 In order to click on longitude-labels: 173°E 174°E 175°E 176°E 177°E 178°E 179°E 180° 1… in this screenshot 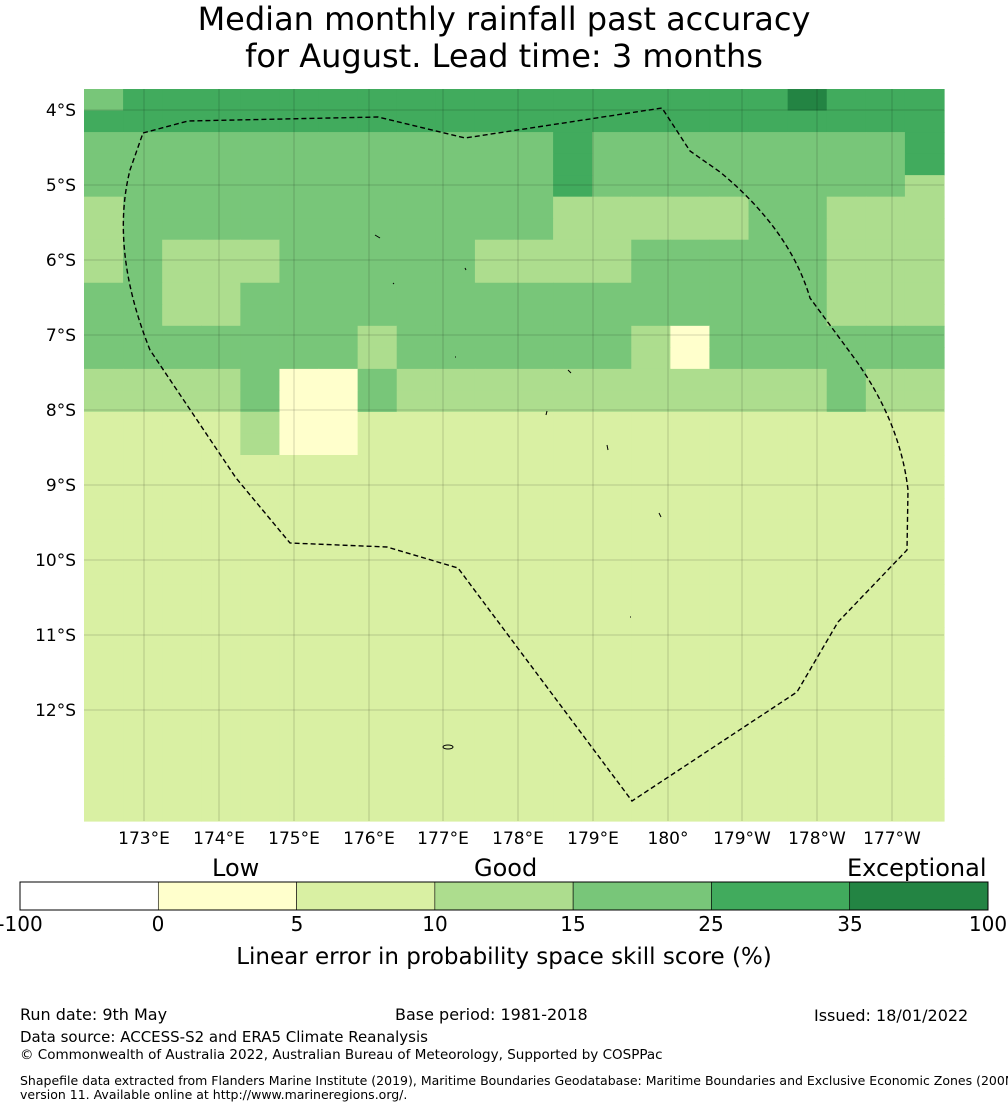, I will do `click(519, 839)`.